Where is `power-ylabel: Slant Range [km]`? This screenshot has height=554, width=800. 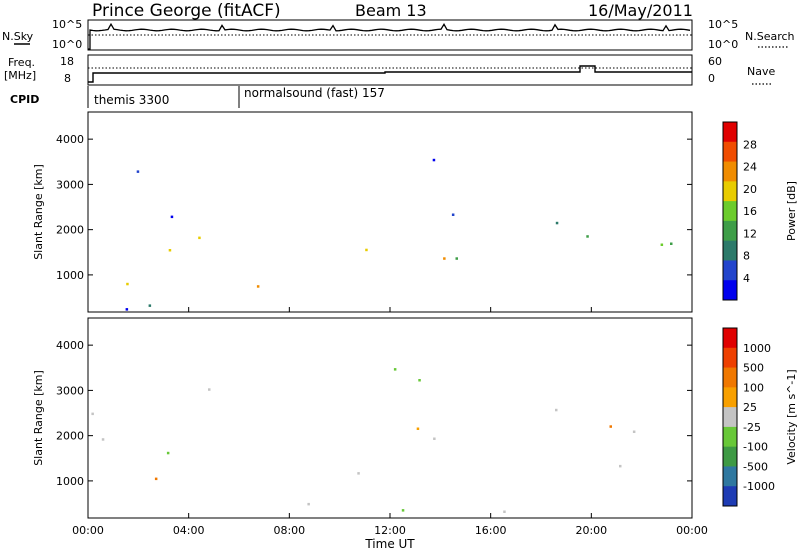
power-ylabel: Slant Range [km] is located at coordinates (38, 212).